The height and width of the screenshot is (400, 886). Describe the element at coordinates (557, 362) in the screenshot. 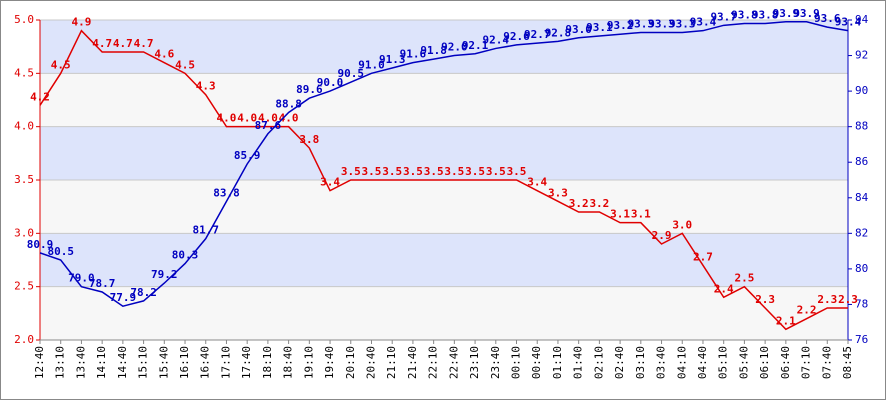

I see `x-tick-label: 01:10` at that location.